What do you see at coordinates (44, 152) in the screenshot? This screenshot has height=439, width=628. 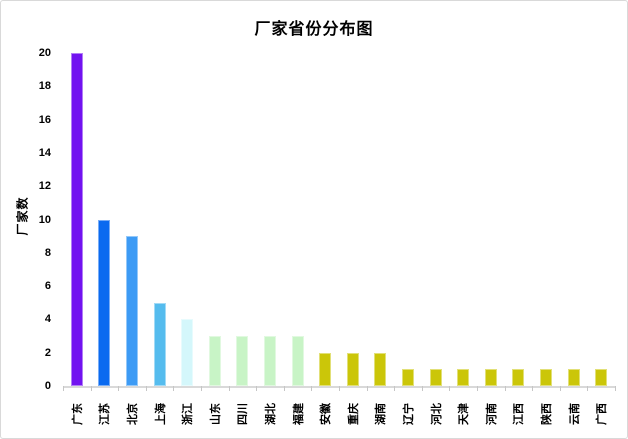 I see `y-tick-label-14: 14` at bounding box center [44, 152].